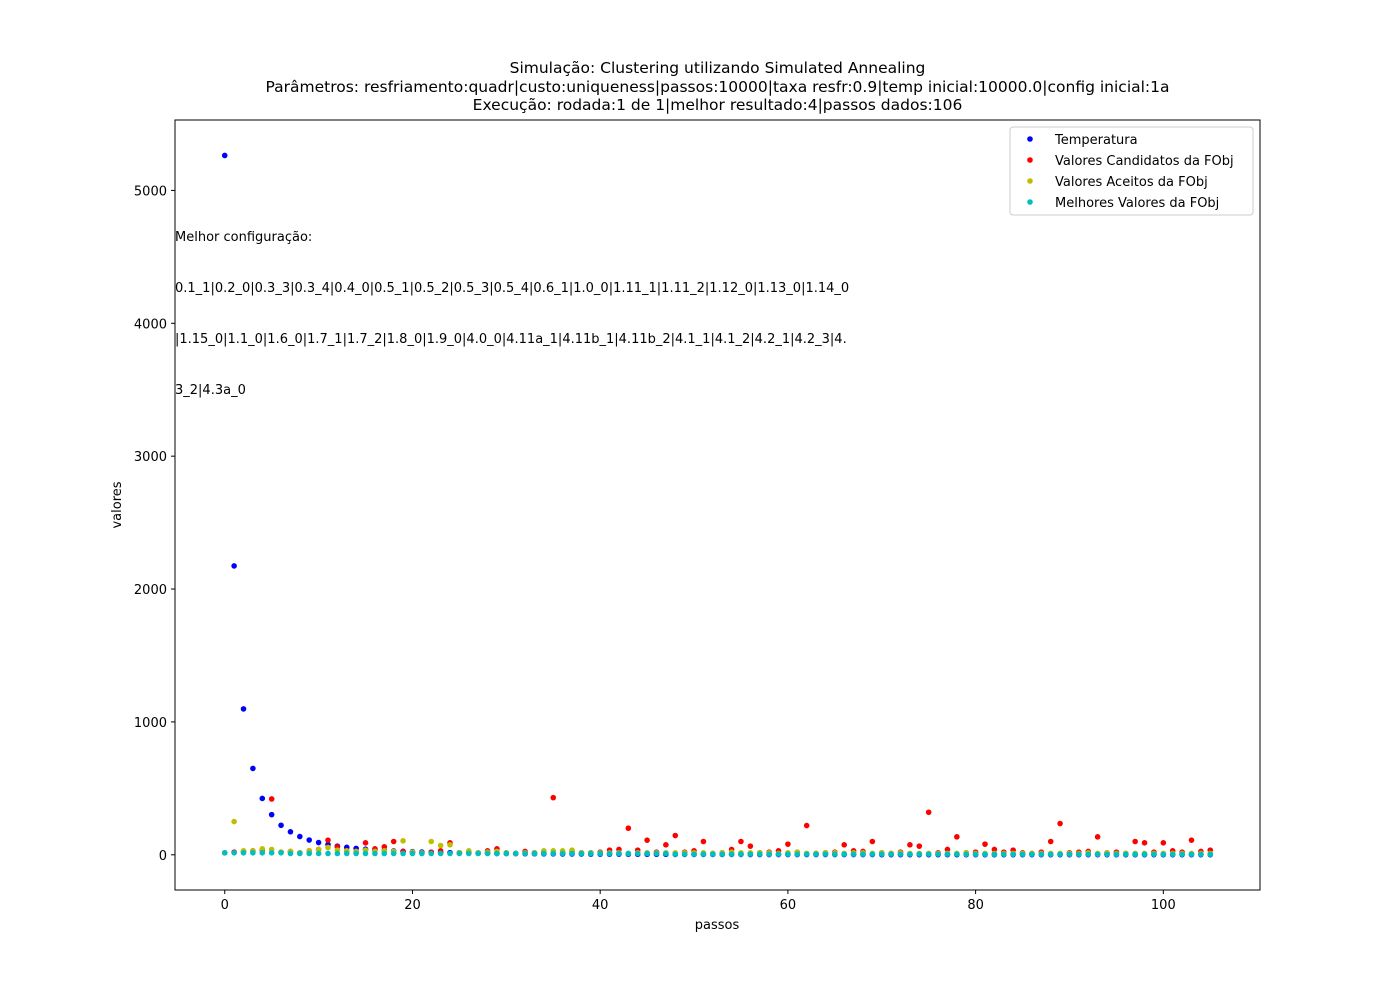 Image resolution: width=1400 pixels, height=1000 pixels. What do you see at coordinates (244, 237) in the screenshot?
I see `annotation-line-1: Melhor configuração:` at bounding box center [244, 237].